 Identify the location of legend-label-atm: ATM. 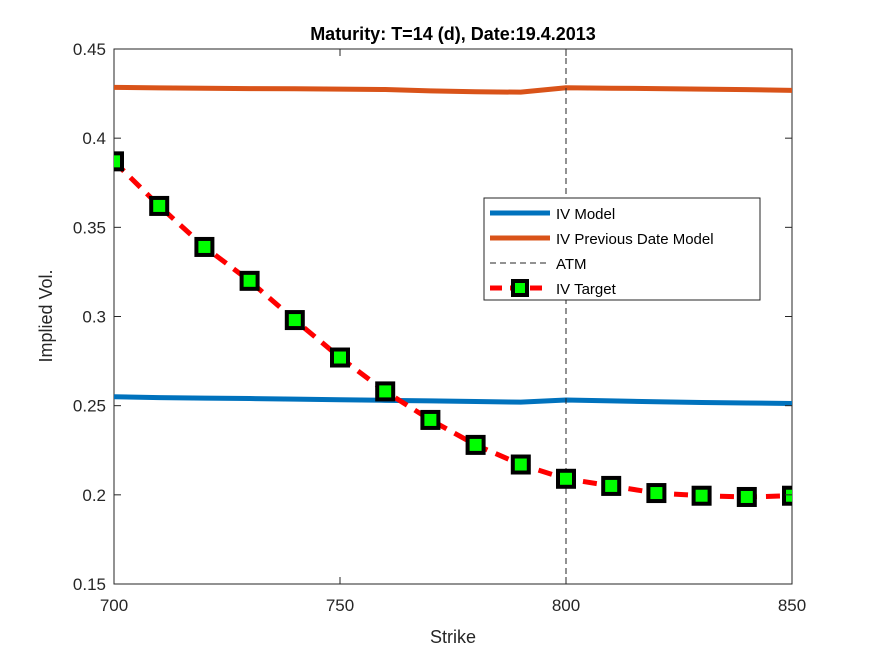
(571, 264).